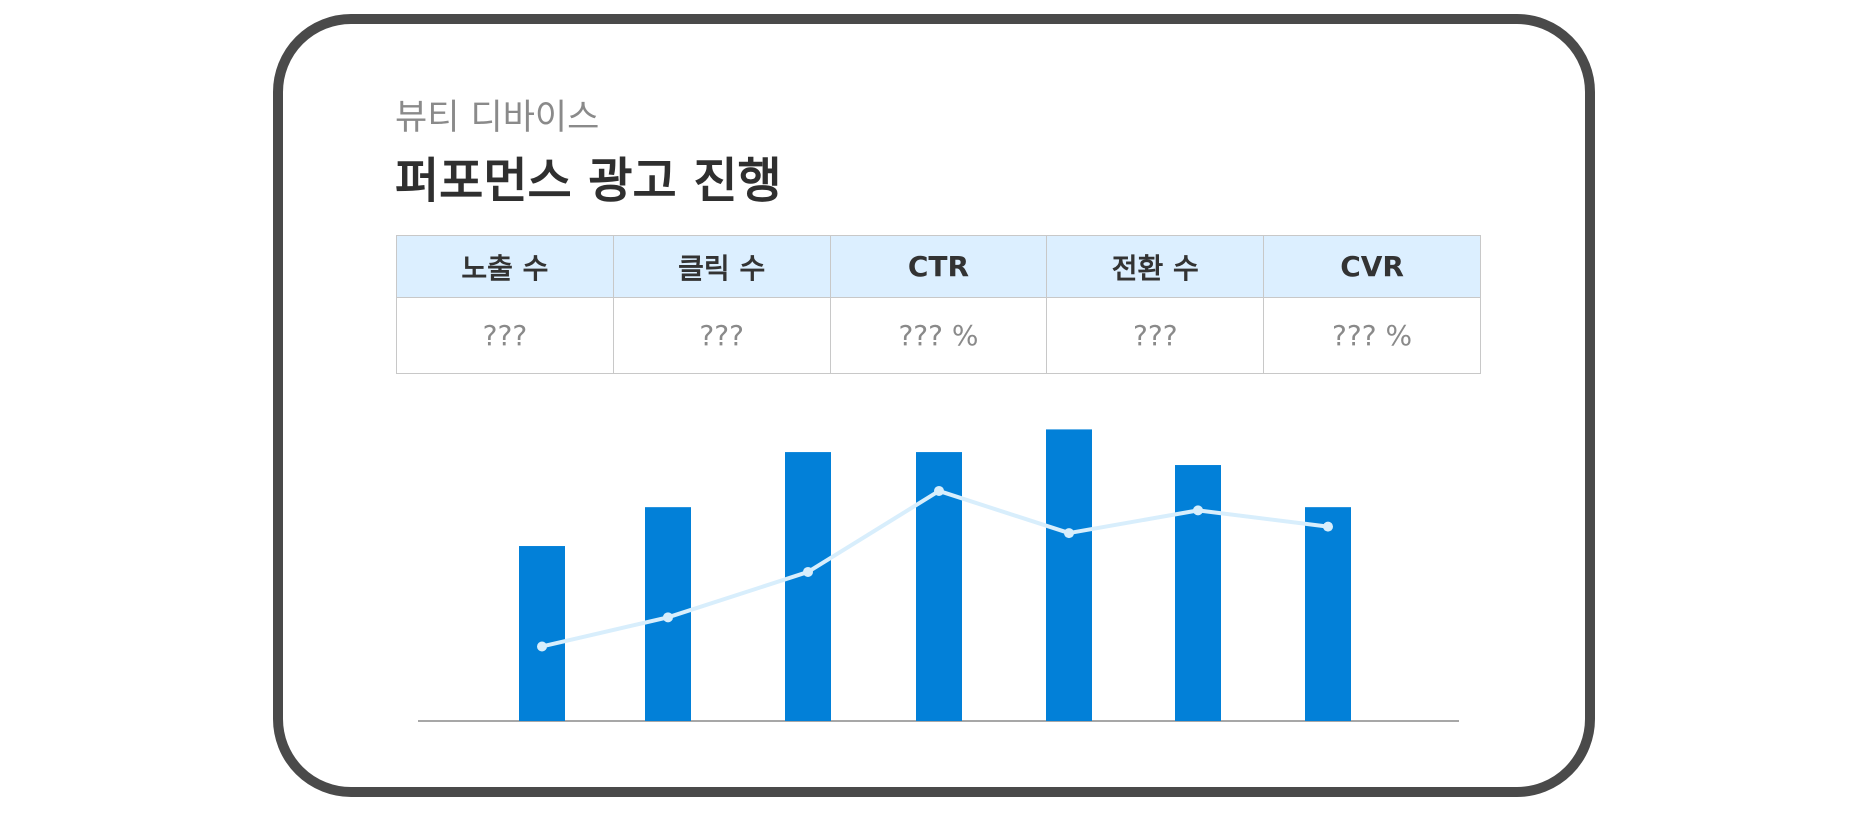 Image resolution: width=1875 pixels, height=817 pixels. What do you see at coordinates (497, 118) in the screenshot?
I see `page-subtitle: 뷰티 디바이스` at bounding box center [497, 118].